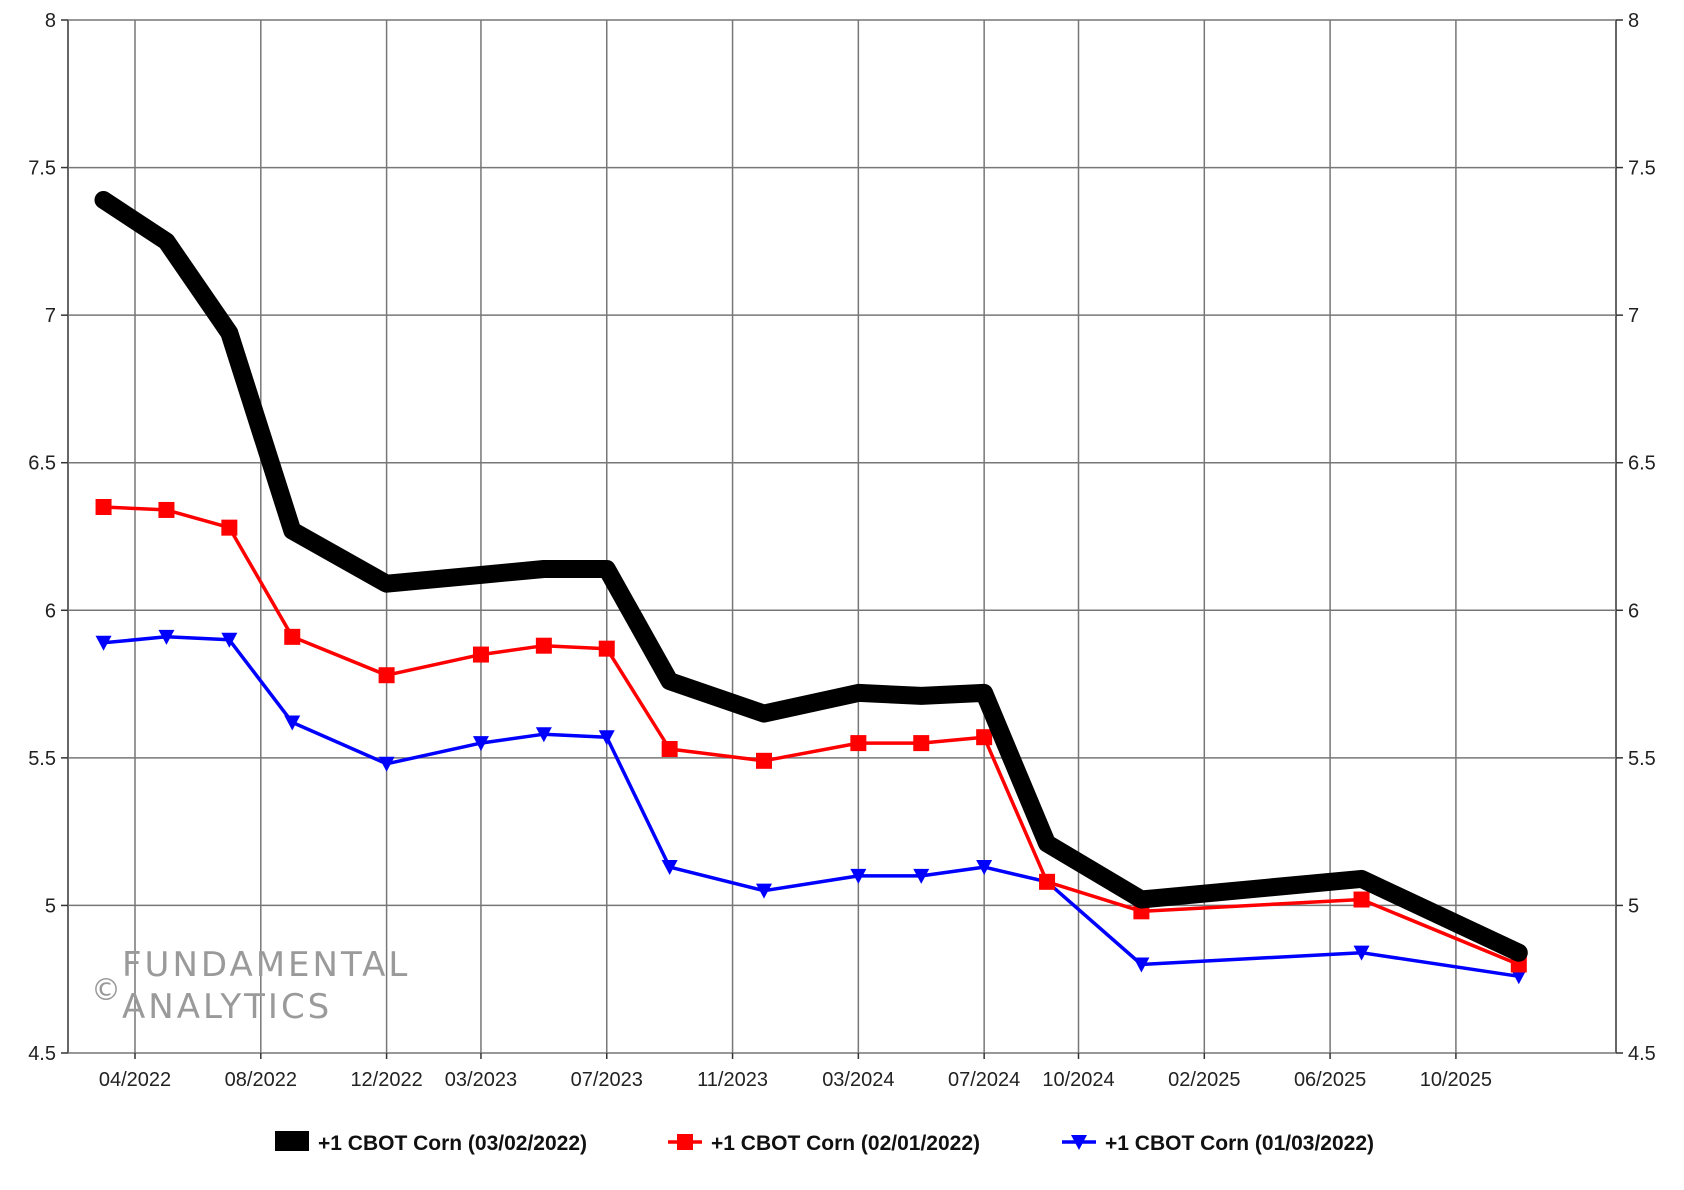 The height and width of the screenshot is (1190, 1684). I want to click on y-tick-label-right: 7, so click(1633, 316).